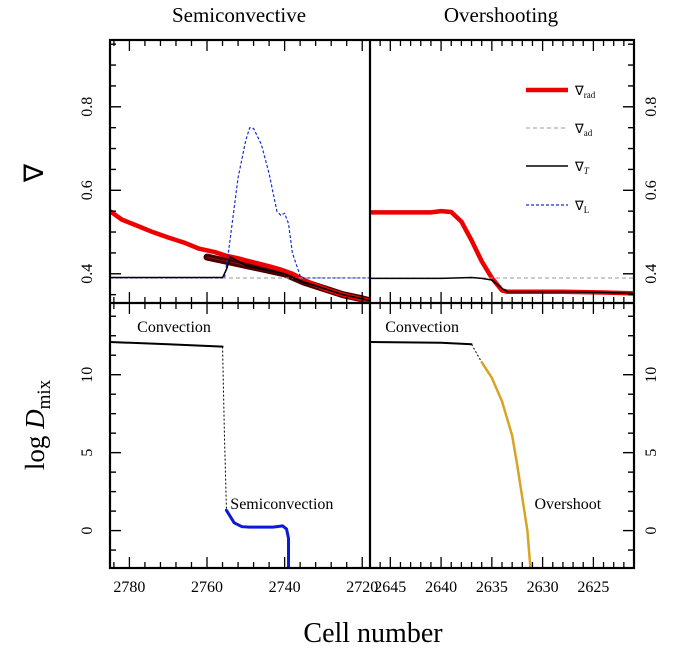 This screenshot has width=686, height=654. I want to click on plot-area-1-bottom, so click(451, 454).